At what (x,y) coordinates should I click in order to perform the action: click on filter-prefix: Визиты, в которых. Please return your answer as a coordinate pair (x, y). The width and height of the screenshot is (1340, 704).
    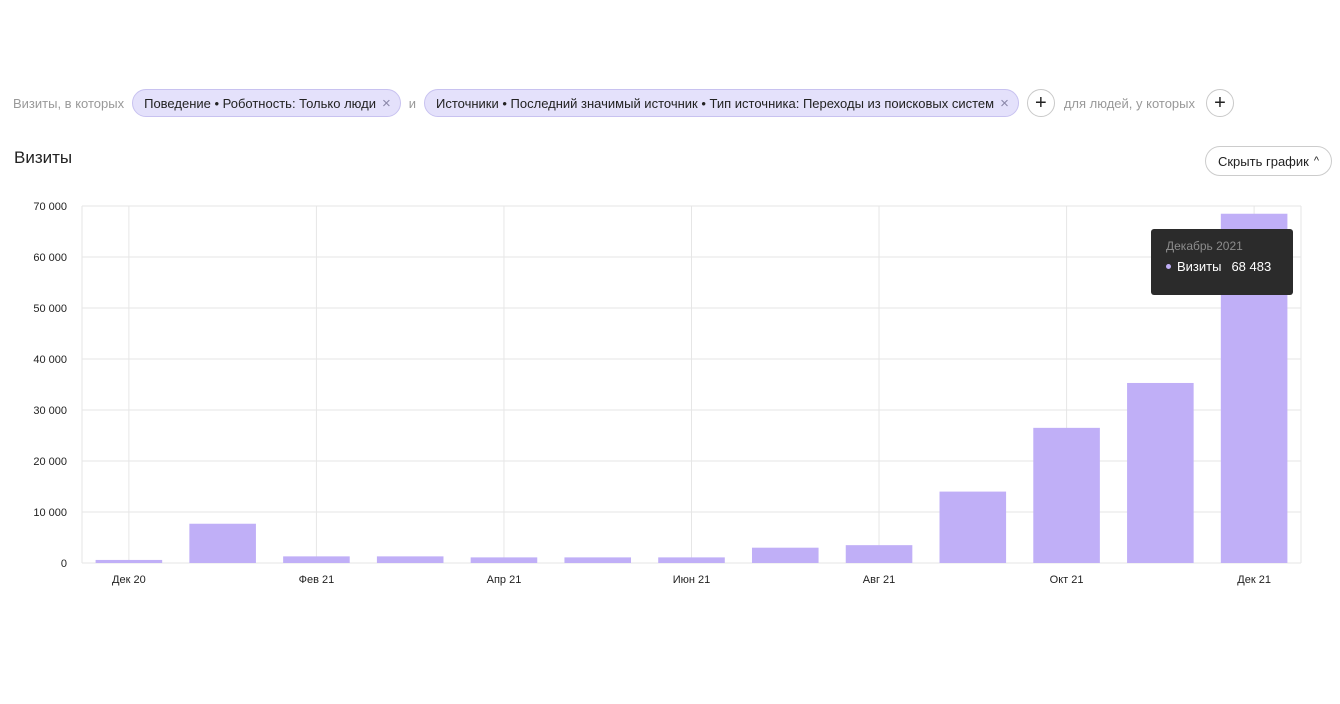
    Looking at the image, I should click on (69, 103).